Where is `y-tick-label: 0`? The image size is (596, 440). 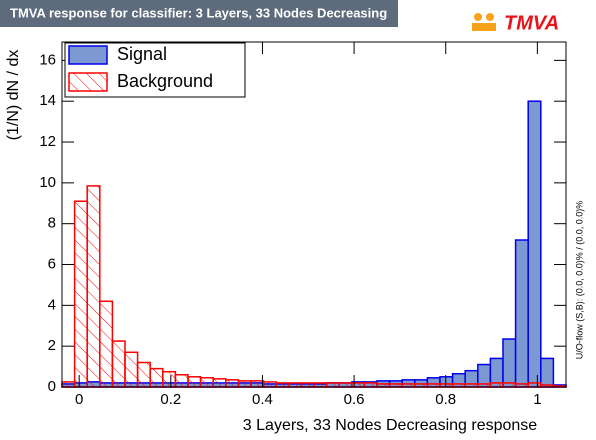 y-tick-label: 0 is located at coordinates (52, 386).